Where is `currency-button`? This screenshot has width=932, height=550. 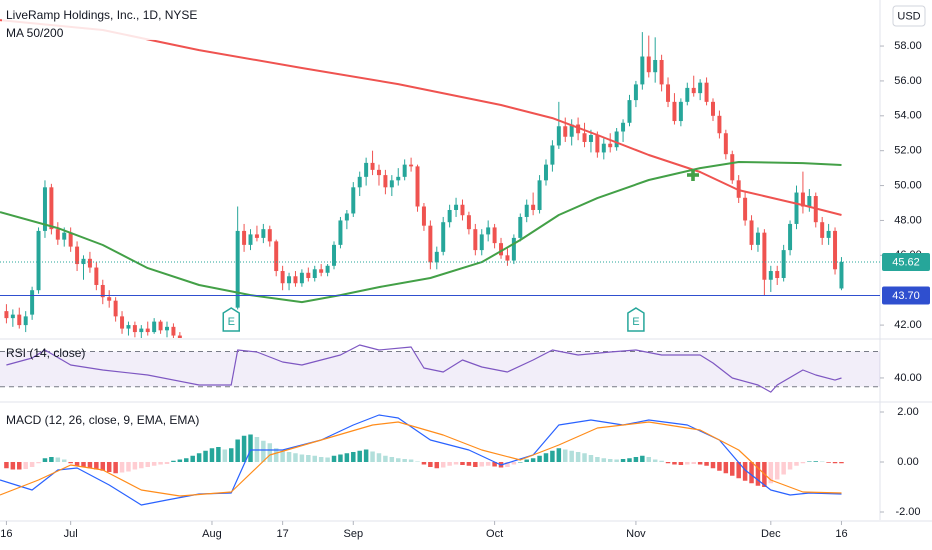
currency-button is located at coordinates (909, 16).